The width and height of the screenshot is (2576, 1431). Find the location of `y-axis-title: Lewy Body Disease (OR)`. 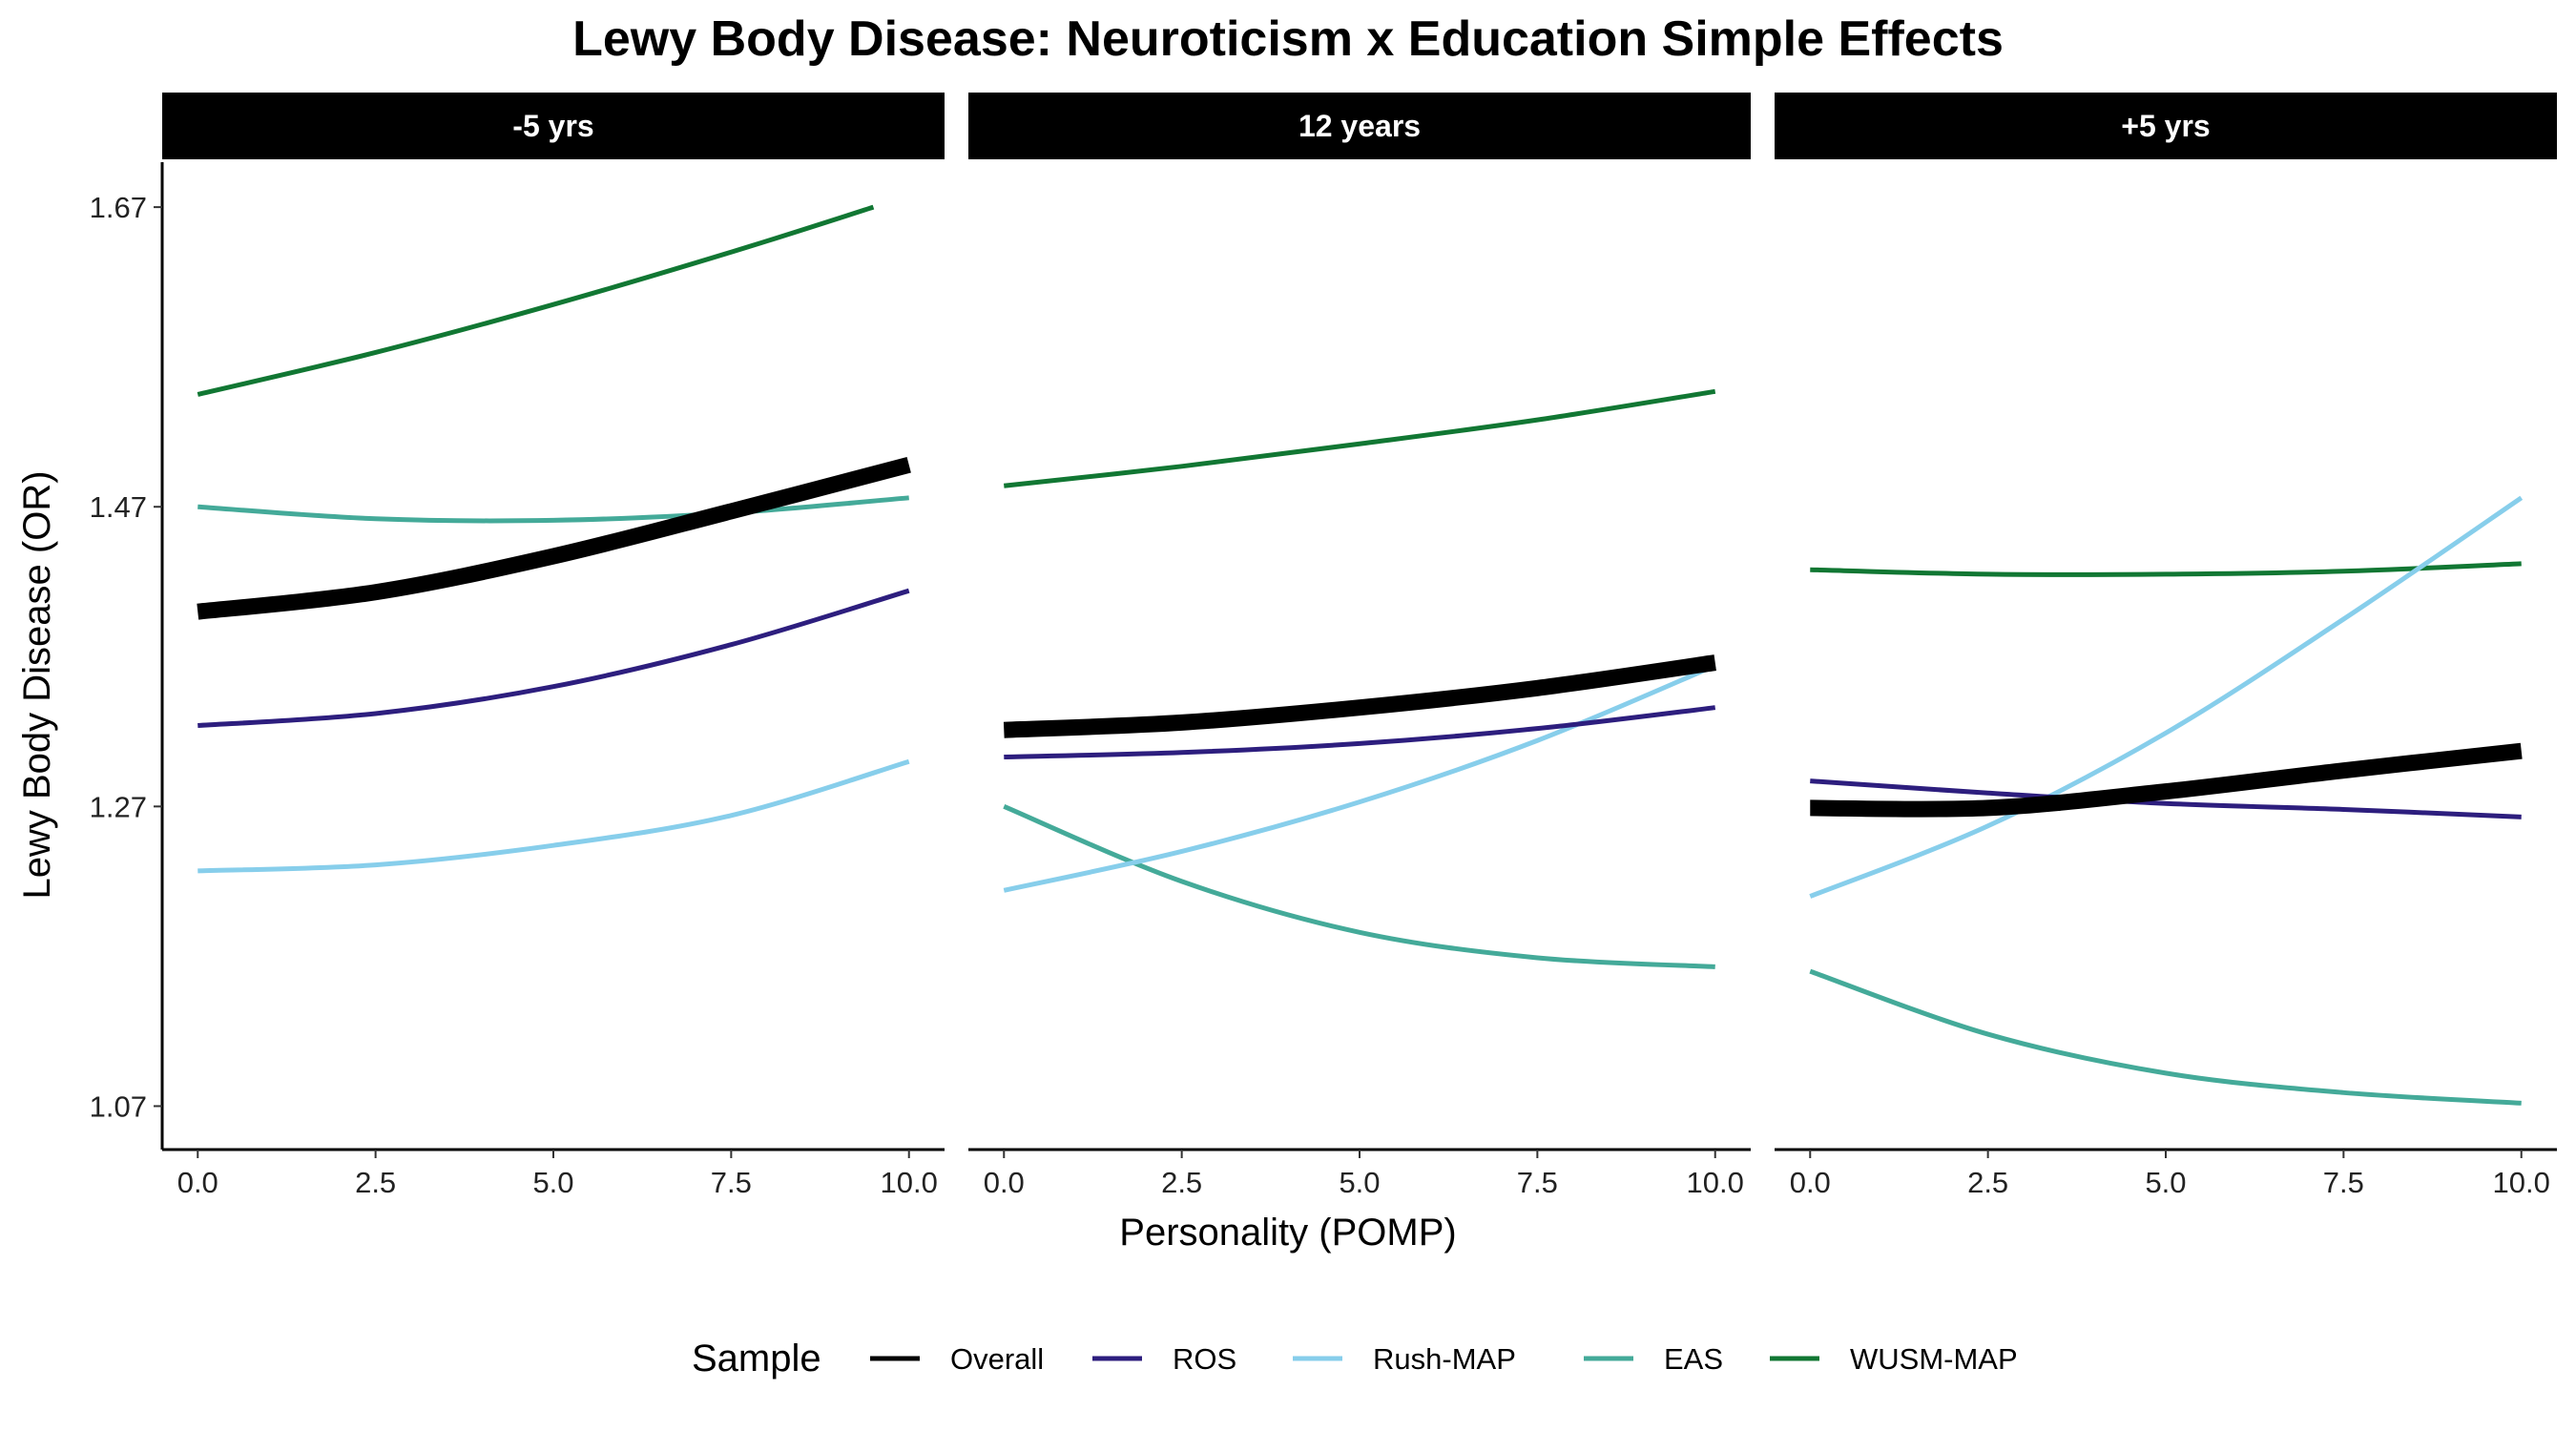

y-axis-title: Lewy Body Disease (OR) is located at coordinates (37, 684).